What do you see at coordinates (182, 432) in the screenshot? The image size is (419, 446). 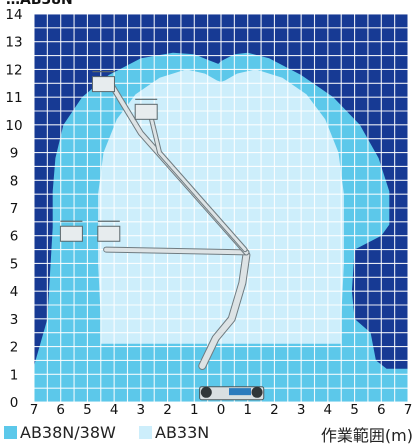 I see `legend-label-ab33n: AB33N` at bounding box center [182, 432].